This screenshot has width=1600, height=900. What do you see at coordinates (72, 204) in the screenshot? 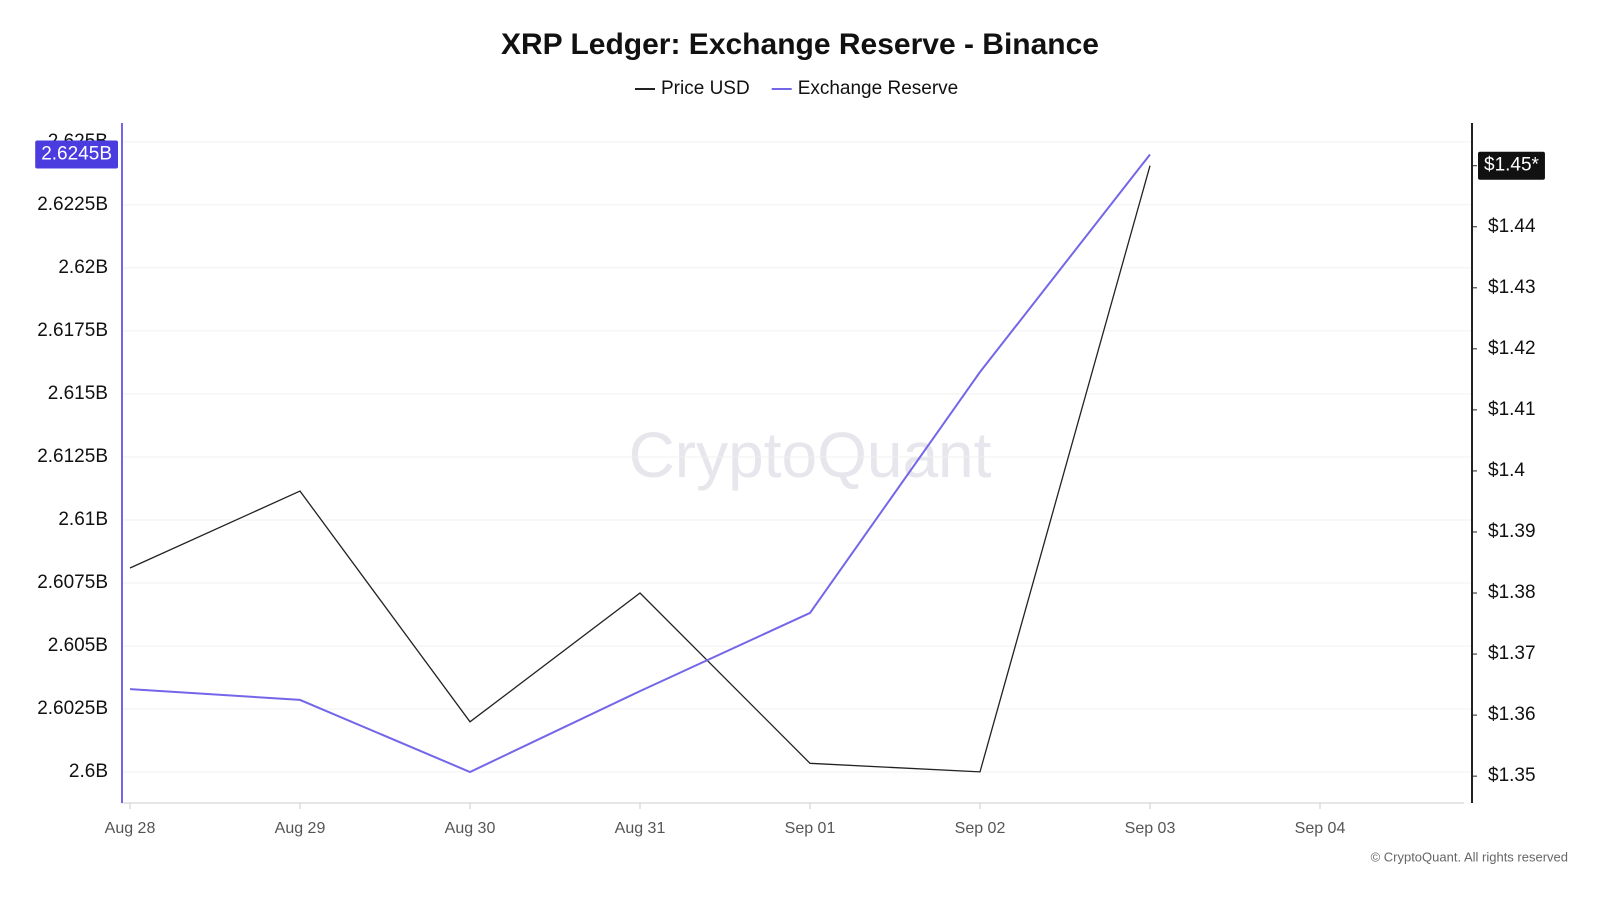
I see `y-tick-label: 2.6225B` at bounding box center [72, 204].